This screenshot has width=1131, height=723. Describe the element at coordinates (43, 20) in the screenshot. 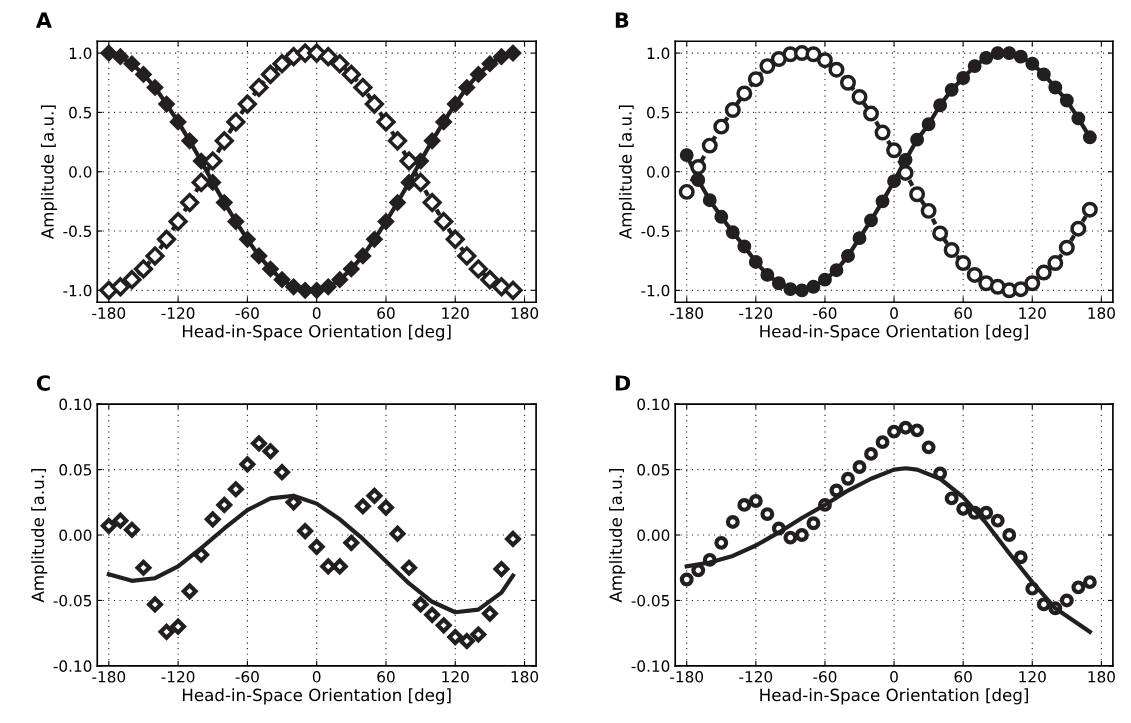

I see `chart-title: A` at that location.